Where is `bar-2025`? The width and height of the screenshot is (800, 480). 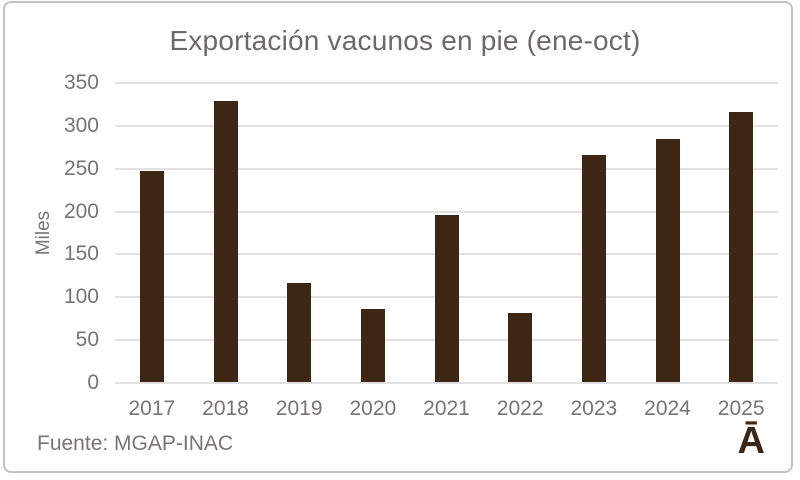
bar-2025 is located at coordinates (741, 247).